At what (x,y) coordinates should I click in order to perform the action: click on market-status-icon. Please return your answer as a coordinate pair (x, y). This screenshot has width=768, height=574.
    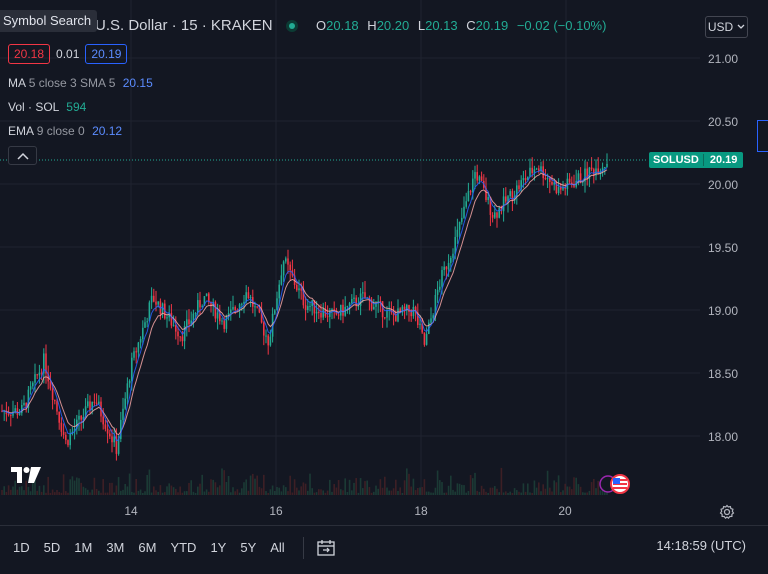
    Looking at the image, I should click on (292, 26).